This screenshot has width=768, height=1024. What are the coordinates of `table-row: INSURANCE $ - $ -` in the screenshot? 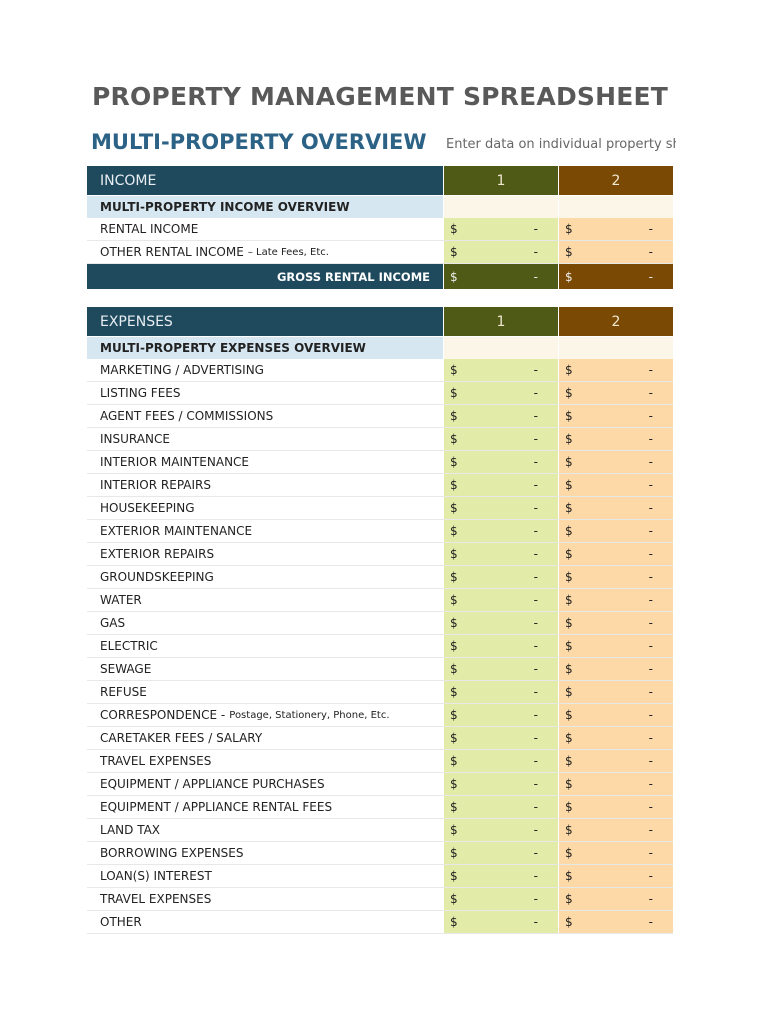 It's located at (380, 439).